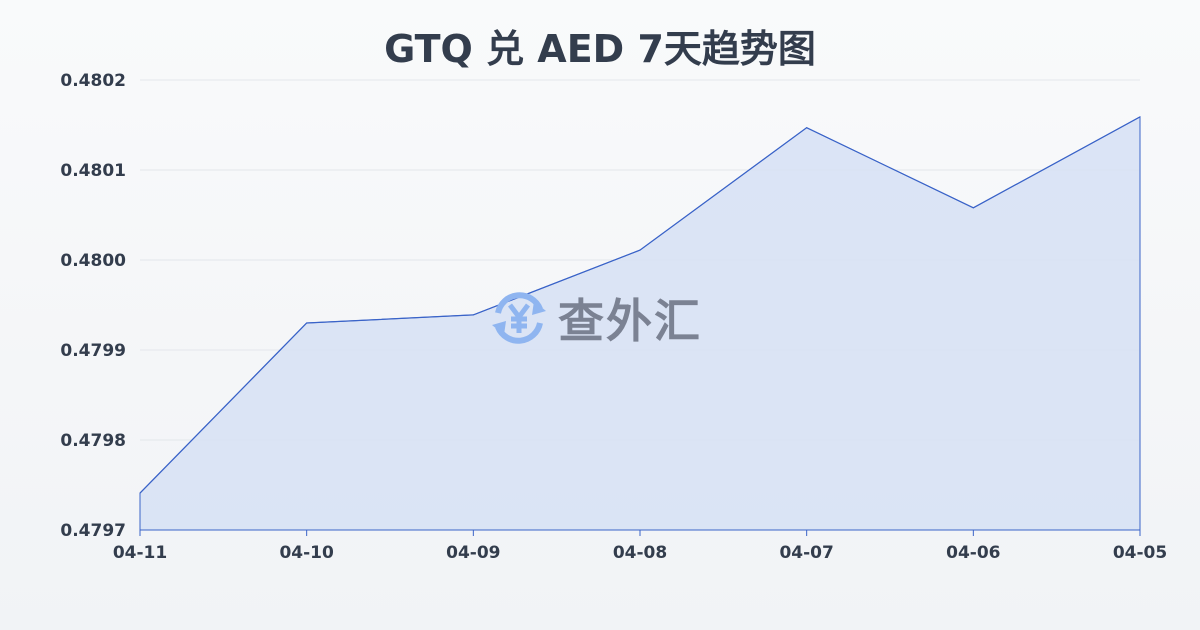  What do you see at coordinates (93, 441) in the screenshot?
I see `y-tick-label: 0.4798` at bounding box center [93, 441].